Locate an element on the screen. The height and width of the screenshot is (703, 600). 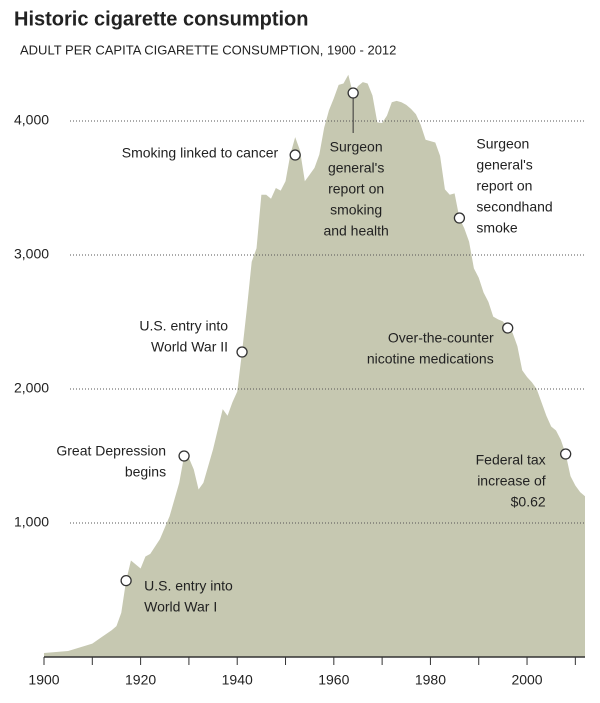
x-tick-label: 1960 is located at coordinates (333, 680).